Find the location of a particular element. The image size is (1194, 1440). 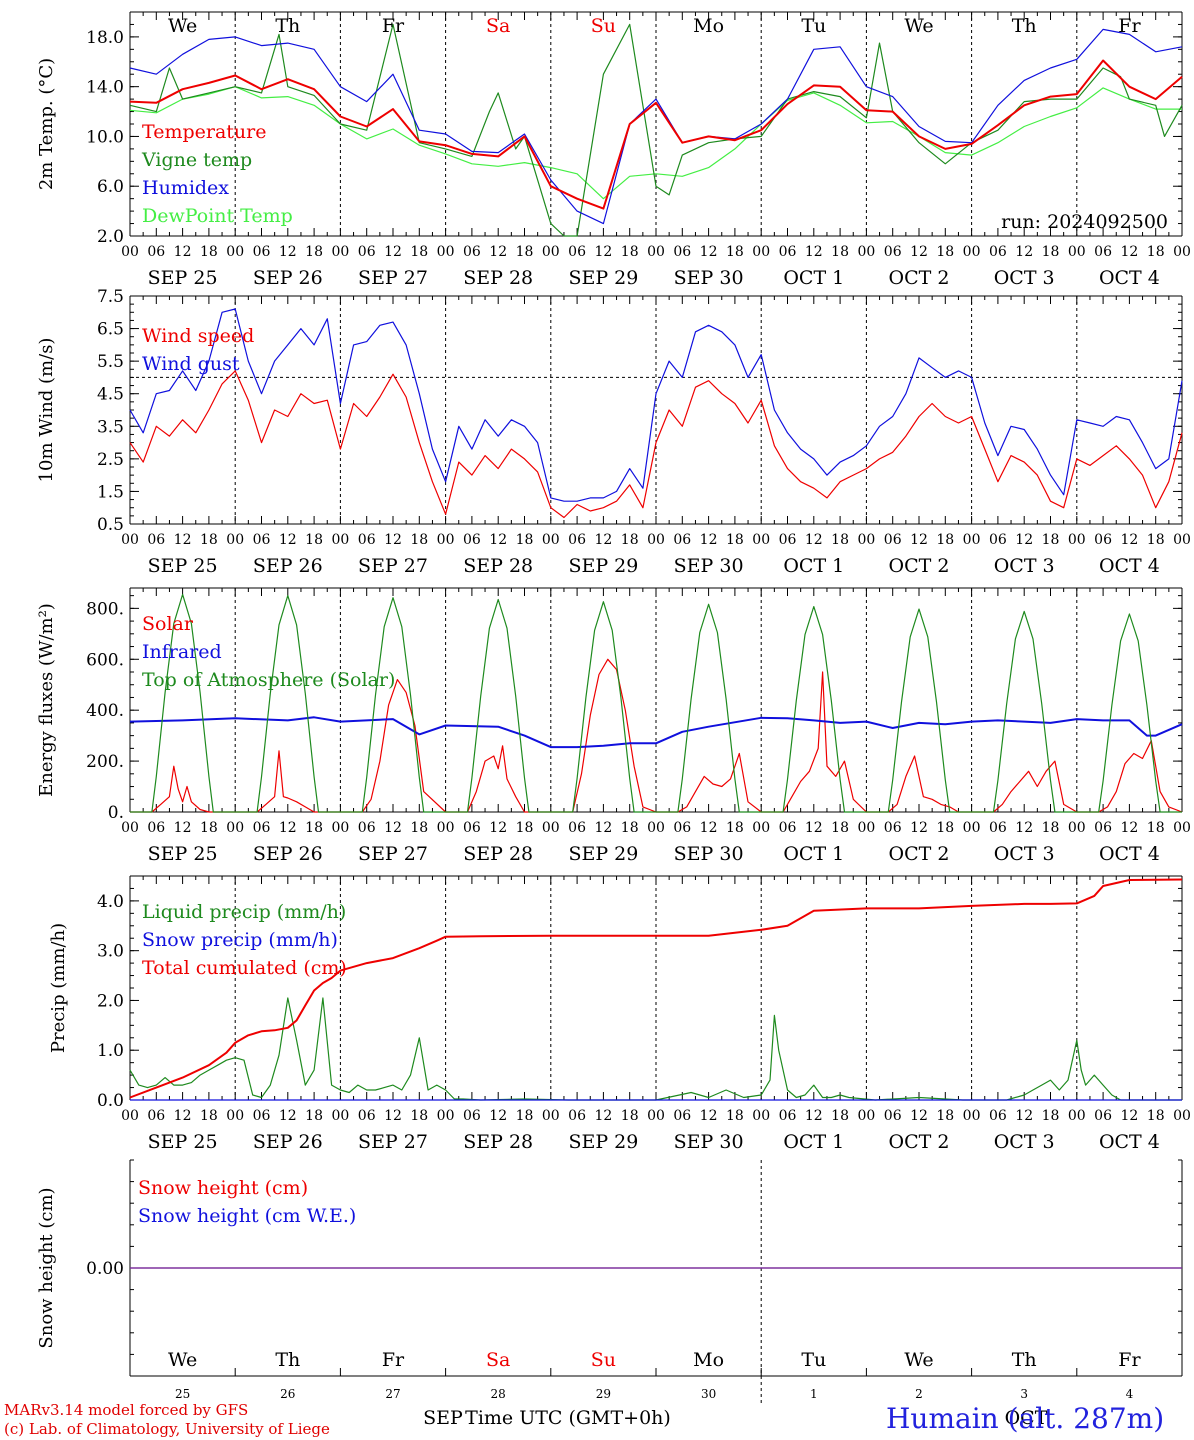

y-tick-label: 0.5 is located at coordinates (110, 525).